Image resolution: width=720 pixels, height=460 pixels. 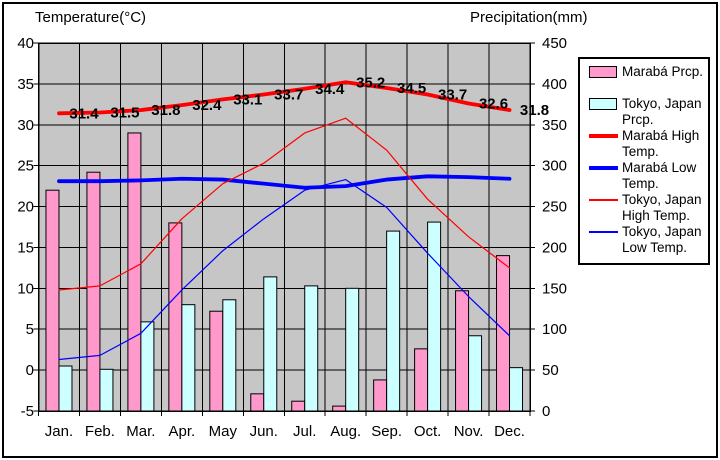 What do you see at coordinates (30, 329) in the screenshot?
I see `temp-axis-label: 5` at bounding box center [30, 329].